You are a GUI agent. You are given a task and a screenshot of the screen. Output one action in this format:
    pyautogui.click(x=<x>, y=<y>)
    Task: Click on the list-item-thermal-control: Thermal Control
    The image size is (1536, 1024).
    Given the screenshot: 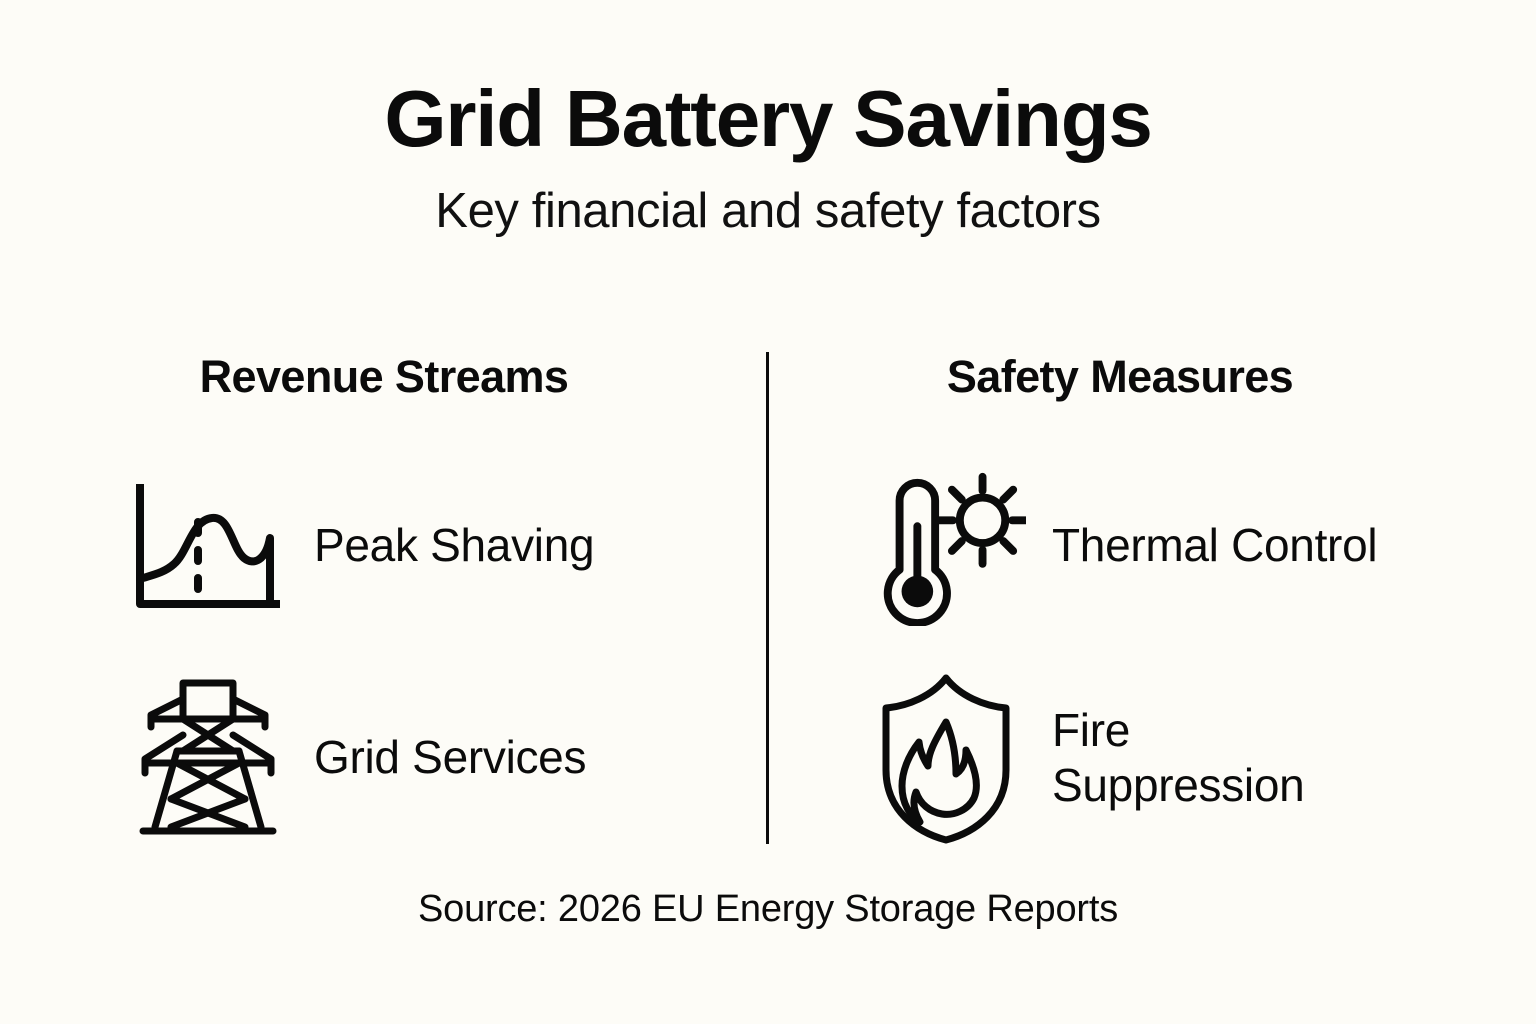 What is the action you would take?
    pyautogui.click(x=1150, y=546)
    